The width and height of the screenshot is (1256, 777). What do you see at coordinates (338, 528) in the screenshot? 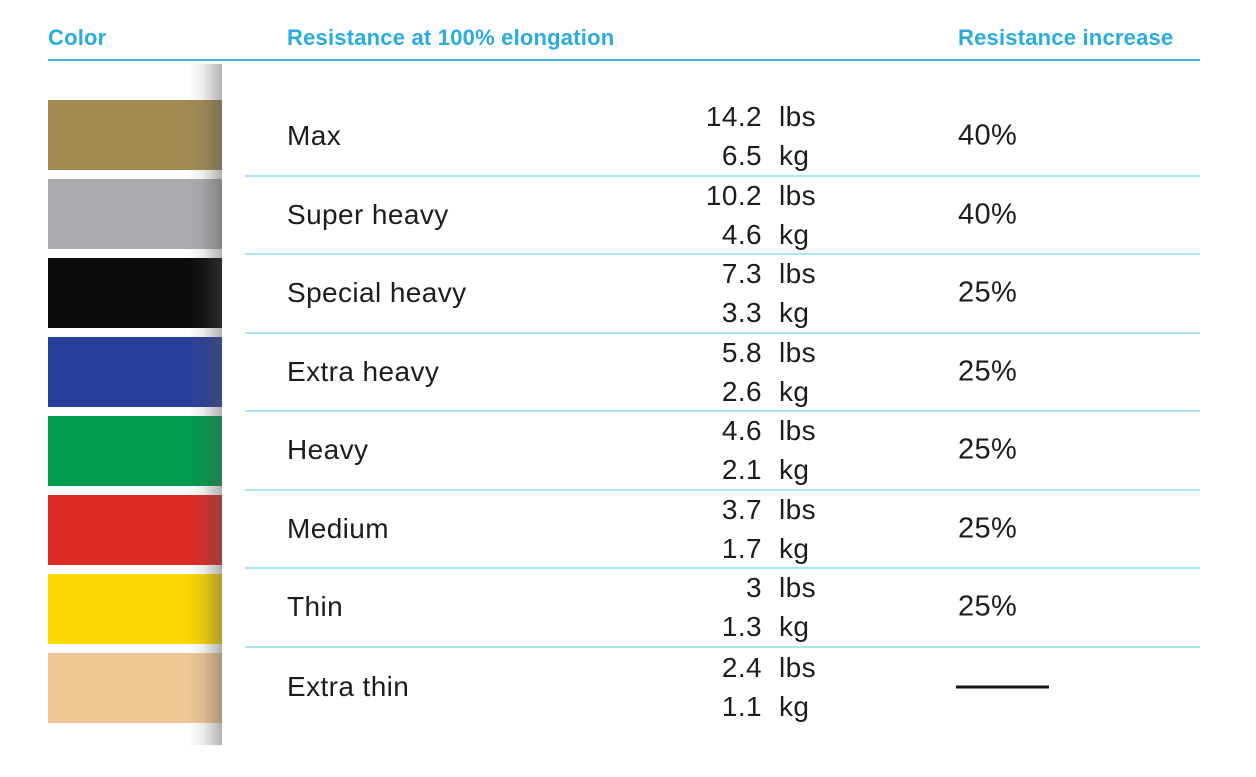
I see `row-label: Medium` at bounding box center [338, 528].